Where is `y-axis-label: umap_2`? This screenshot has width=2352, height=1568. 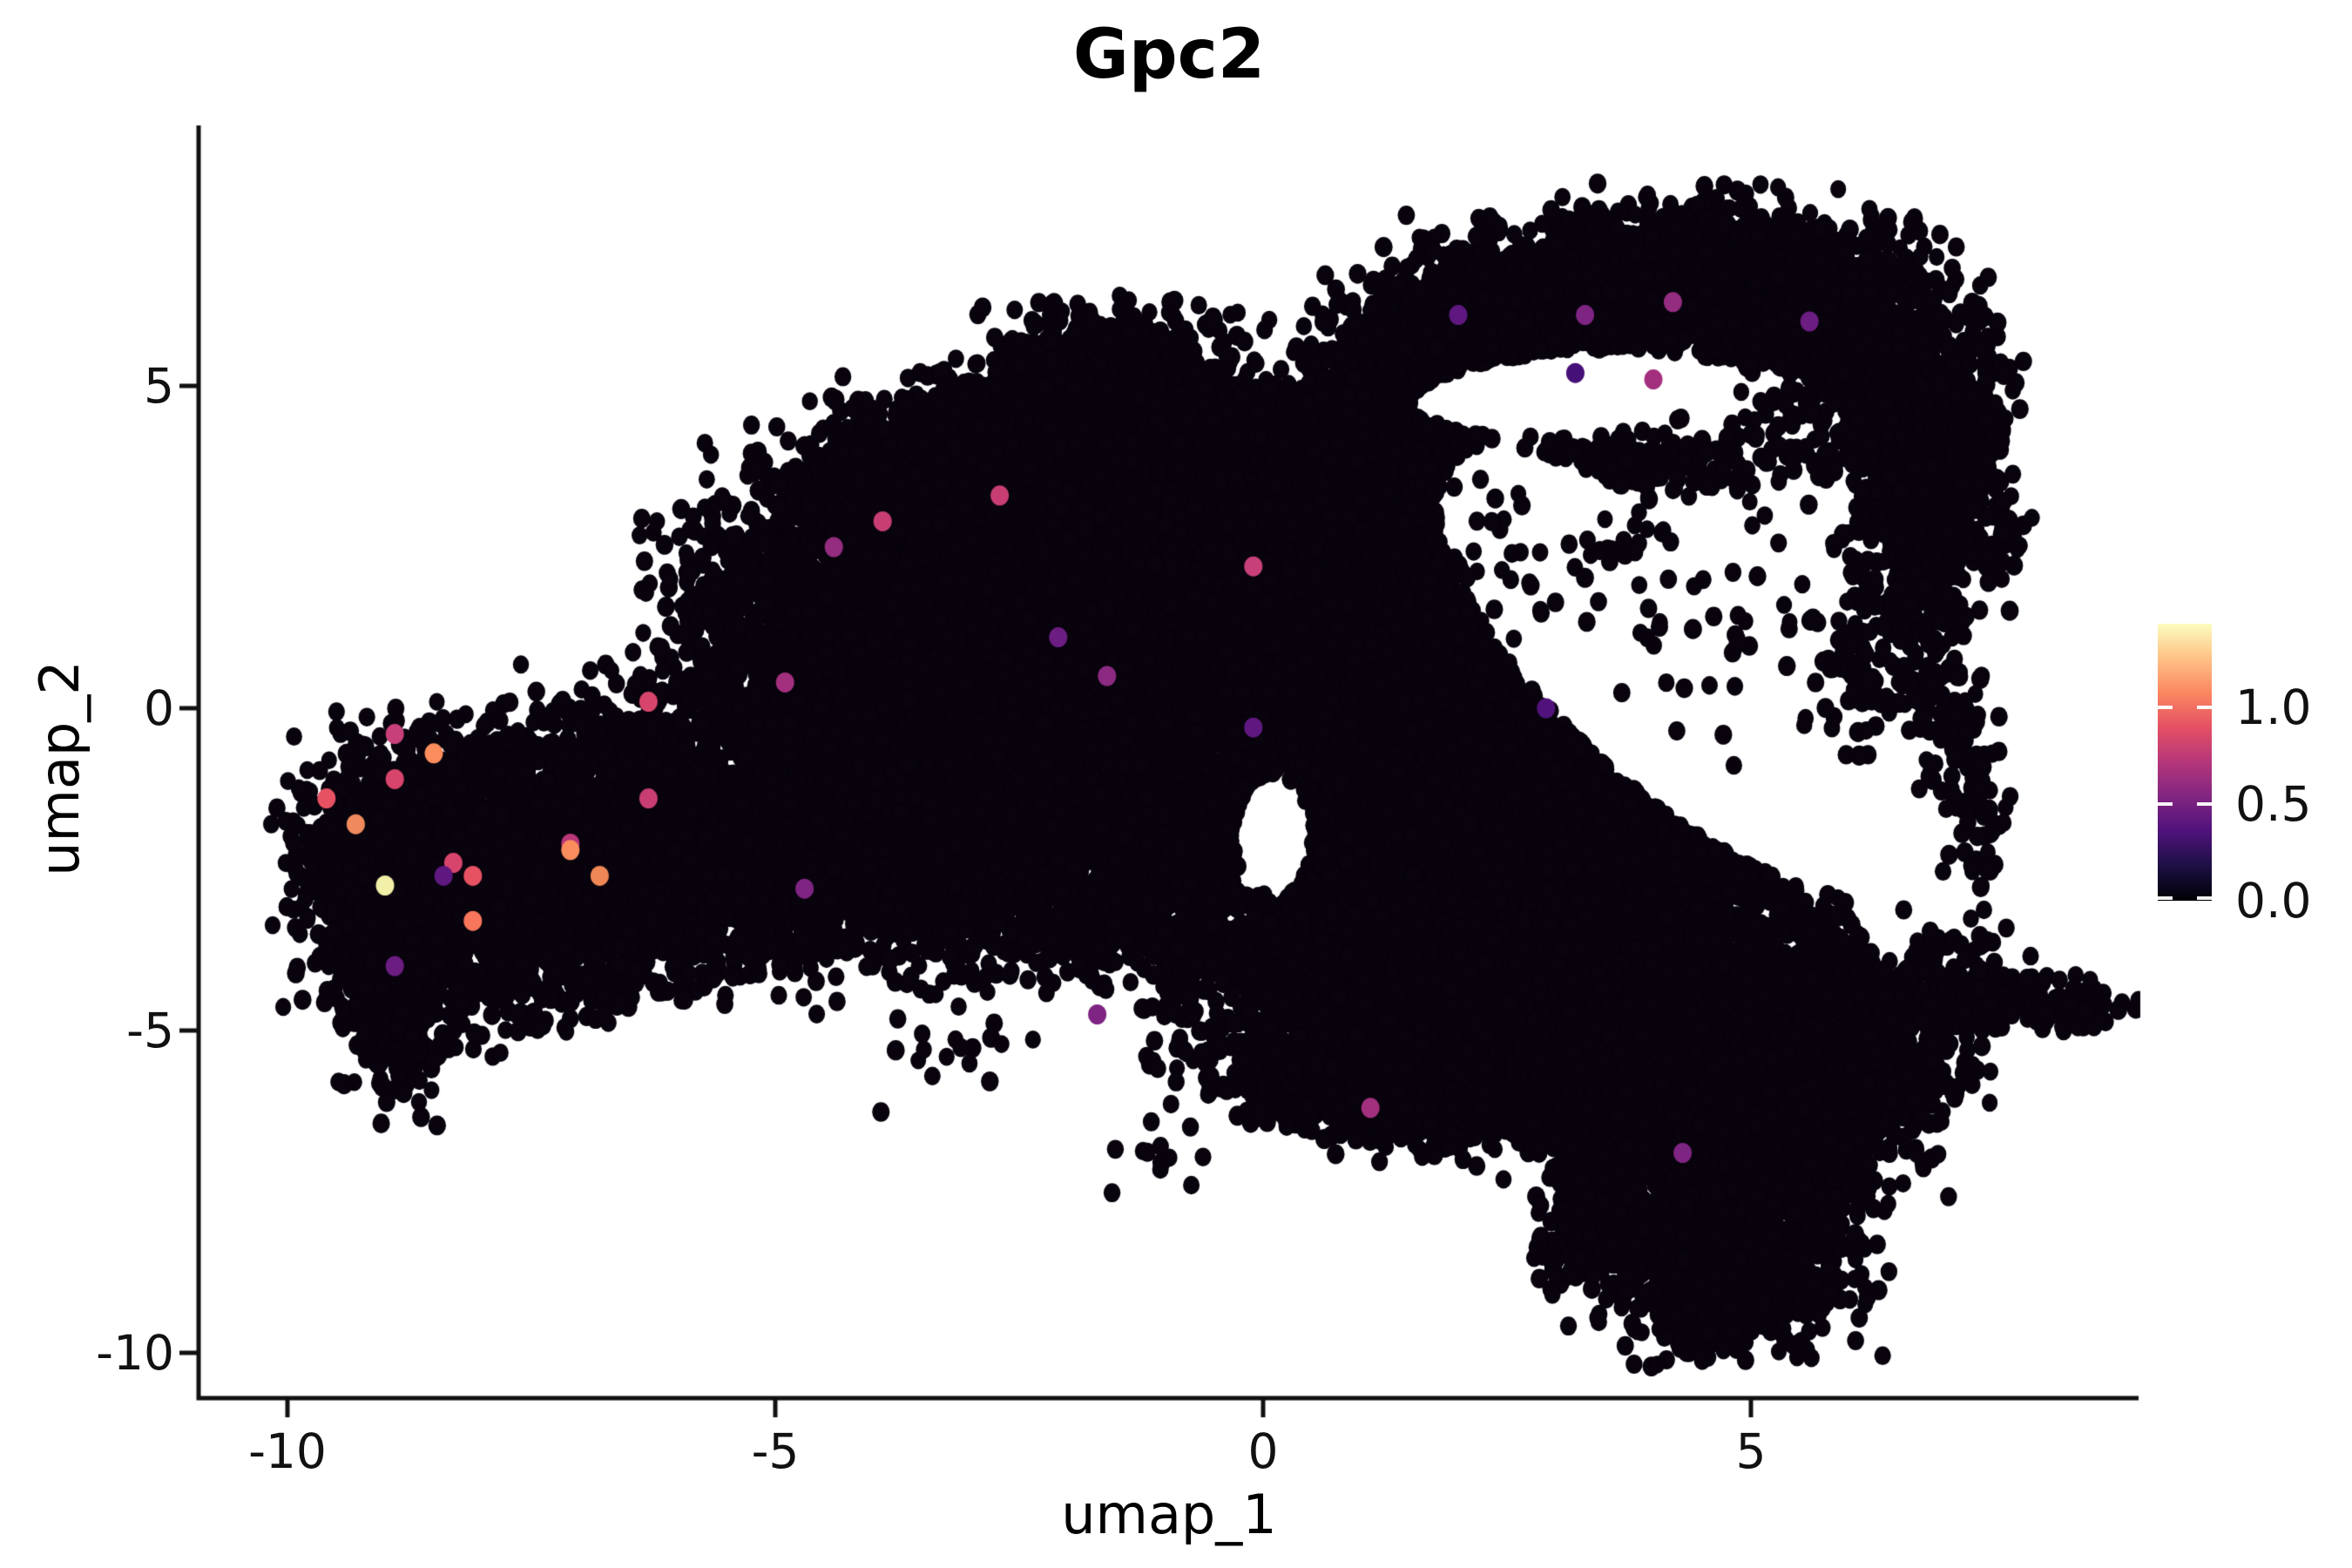
y-axis-label: umap_2 is located at coordinates (59, 768).